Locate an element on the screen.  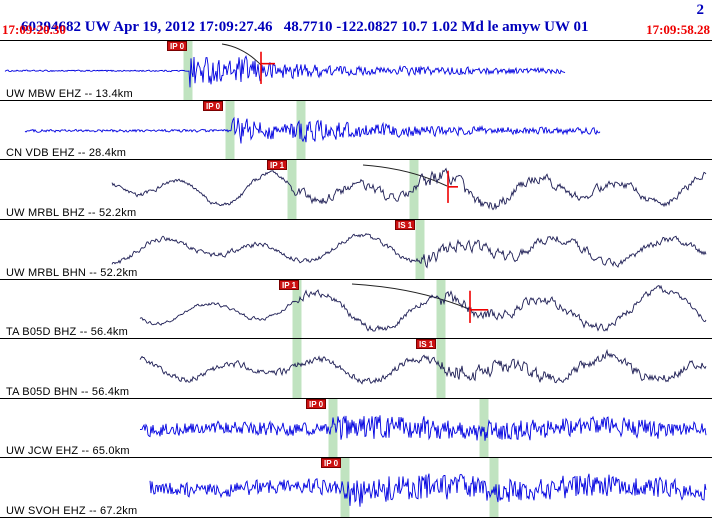
trace-panel-4: IS 1 UW MRBL BHN -- 52.2km is located at coordinates (356, 249).